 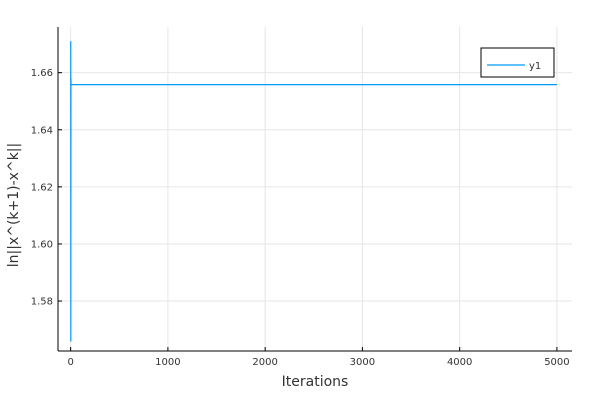 I want to click on x-tick-label: 2000, so click(x=264, y=362).